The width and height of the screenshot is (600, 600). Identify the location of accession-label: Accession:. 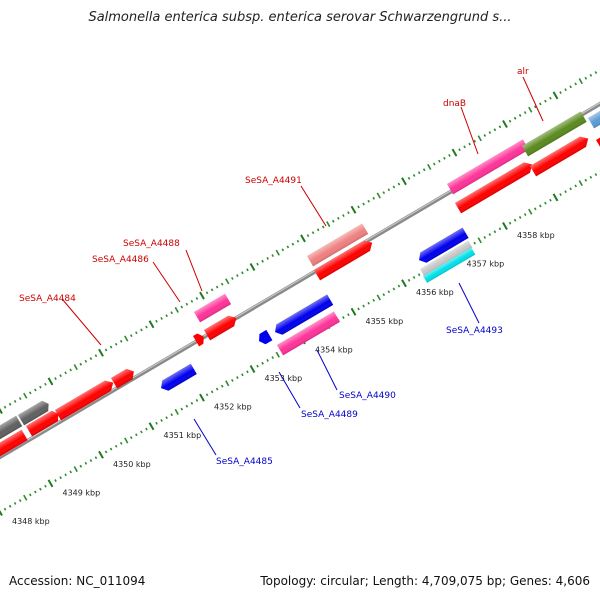
(41, 581).